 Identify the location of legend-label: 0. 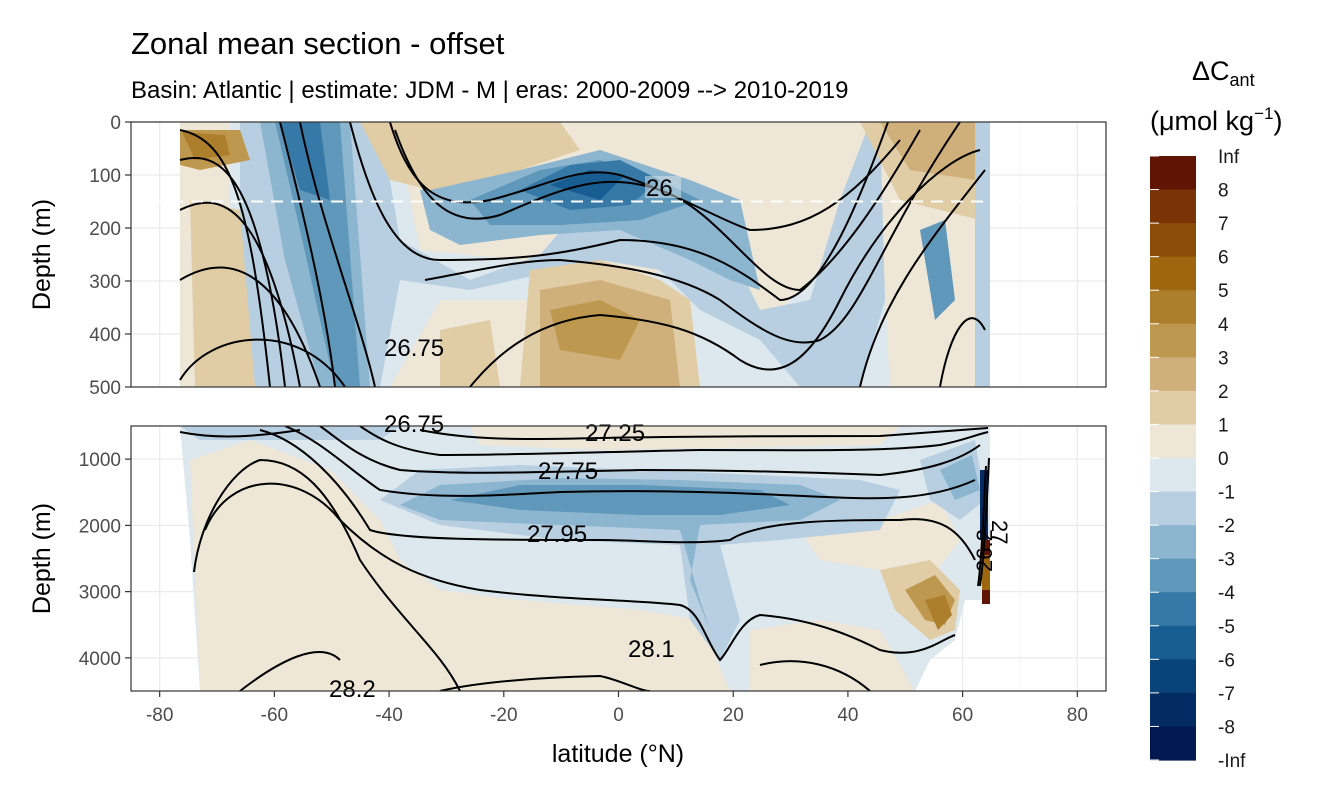
(1223, 459).